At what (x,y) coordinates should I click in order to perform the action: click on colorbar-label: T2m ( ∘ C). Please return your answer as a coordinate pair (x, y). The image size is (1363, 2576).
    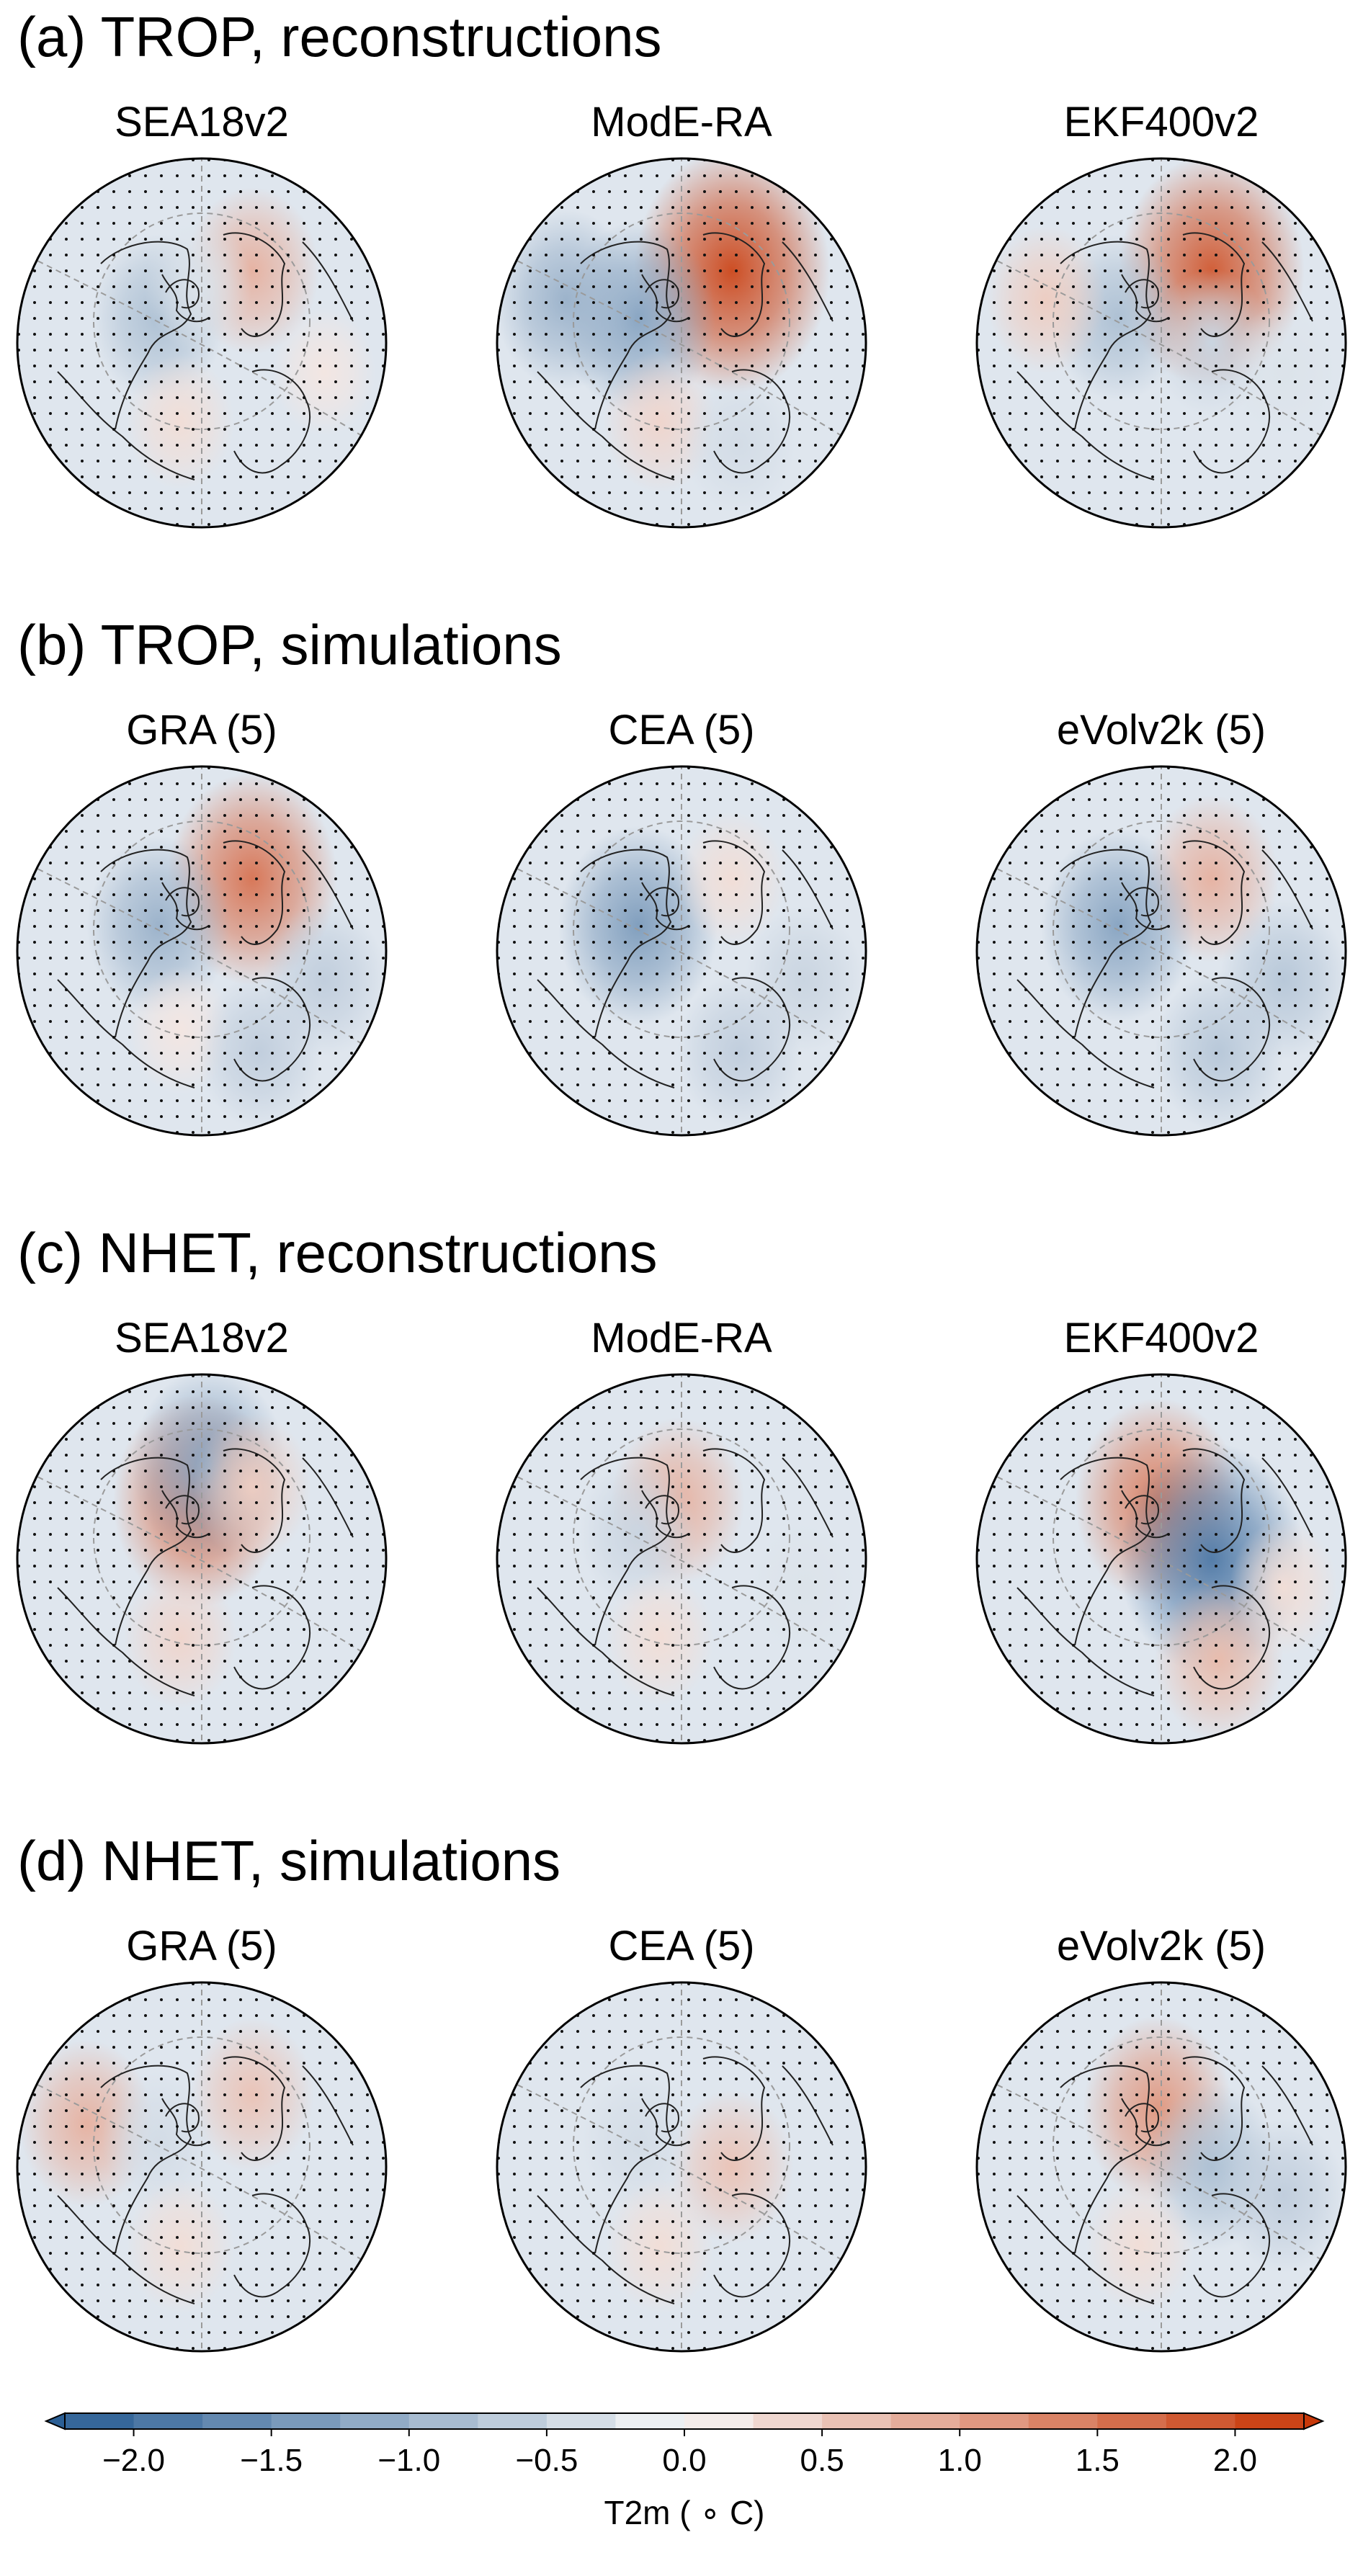
    Looking at the image, I should click on (684, 2512).